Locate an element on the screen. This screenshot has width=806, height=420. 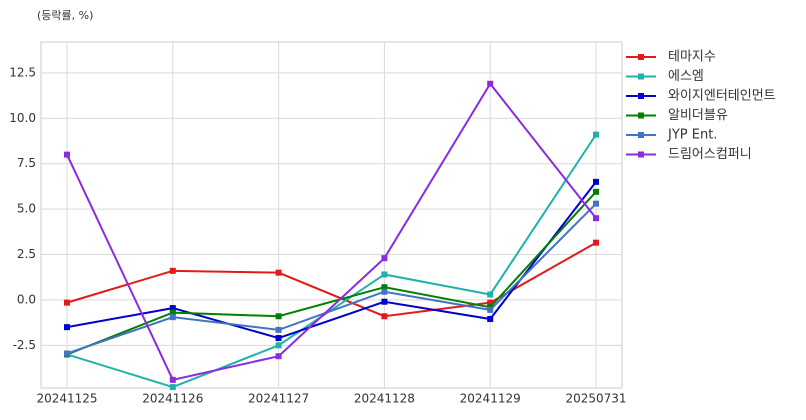
y-axis-label: (등락률, %) is located at coordinates (65, 15).